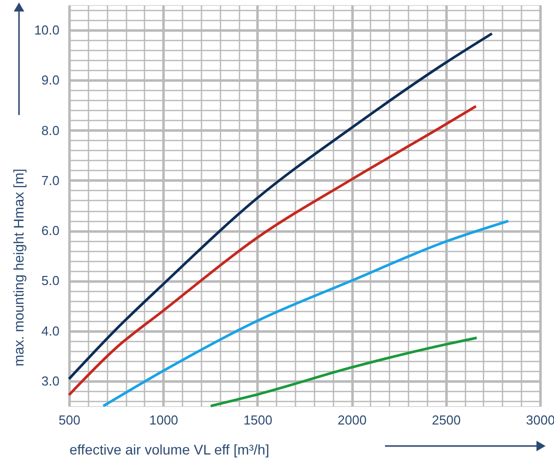 The image size is (554, 466). Describe the element at coordinates (50, 130) in the screenshot. I see `y-tick-label: 8.0` at that location.